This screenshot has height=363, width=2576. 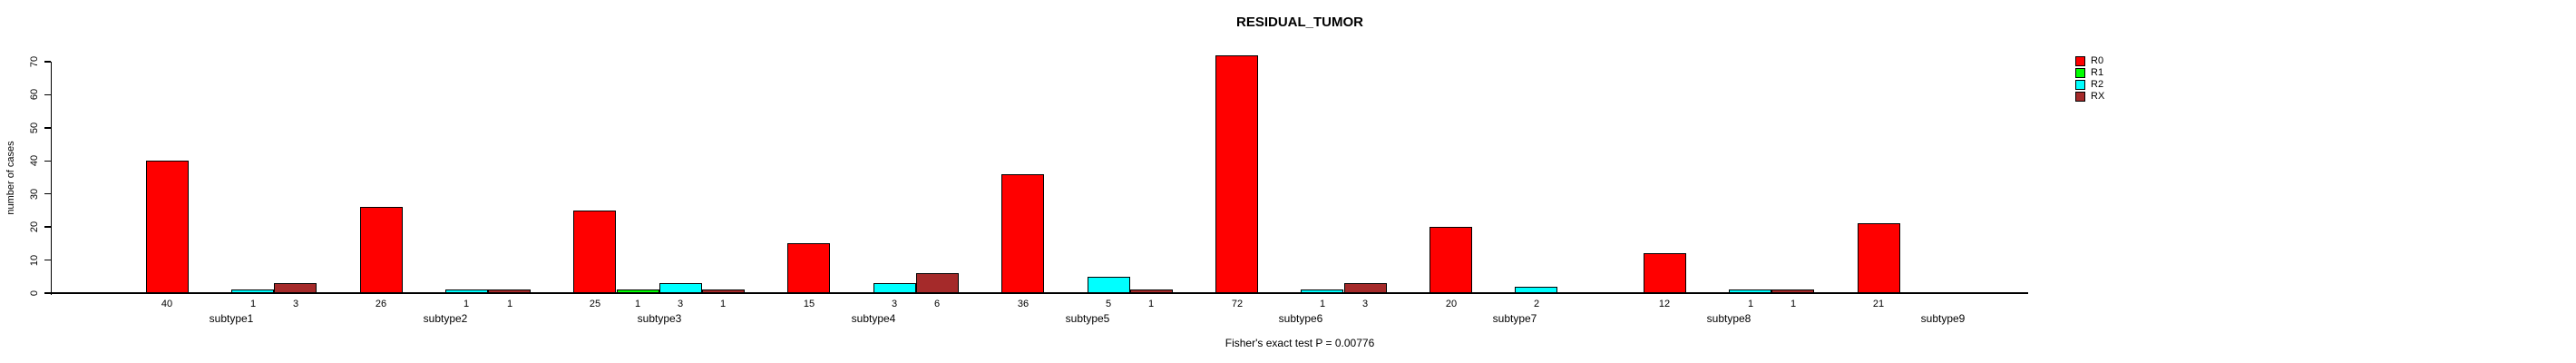 I want to click on bar-rx-subtype2, so click(x=509, y=291).